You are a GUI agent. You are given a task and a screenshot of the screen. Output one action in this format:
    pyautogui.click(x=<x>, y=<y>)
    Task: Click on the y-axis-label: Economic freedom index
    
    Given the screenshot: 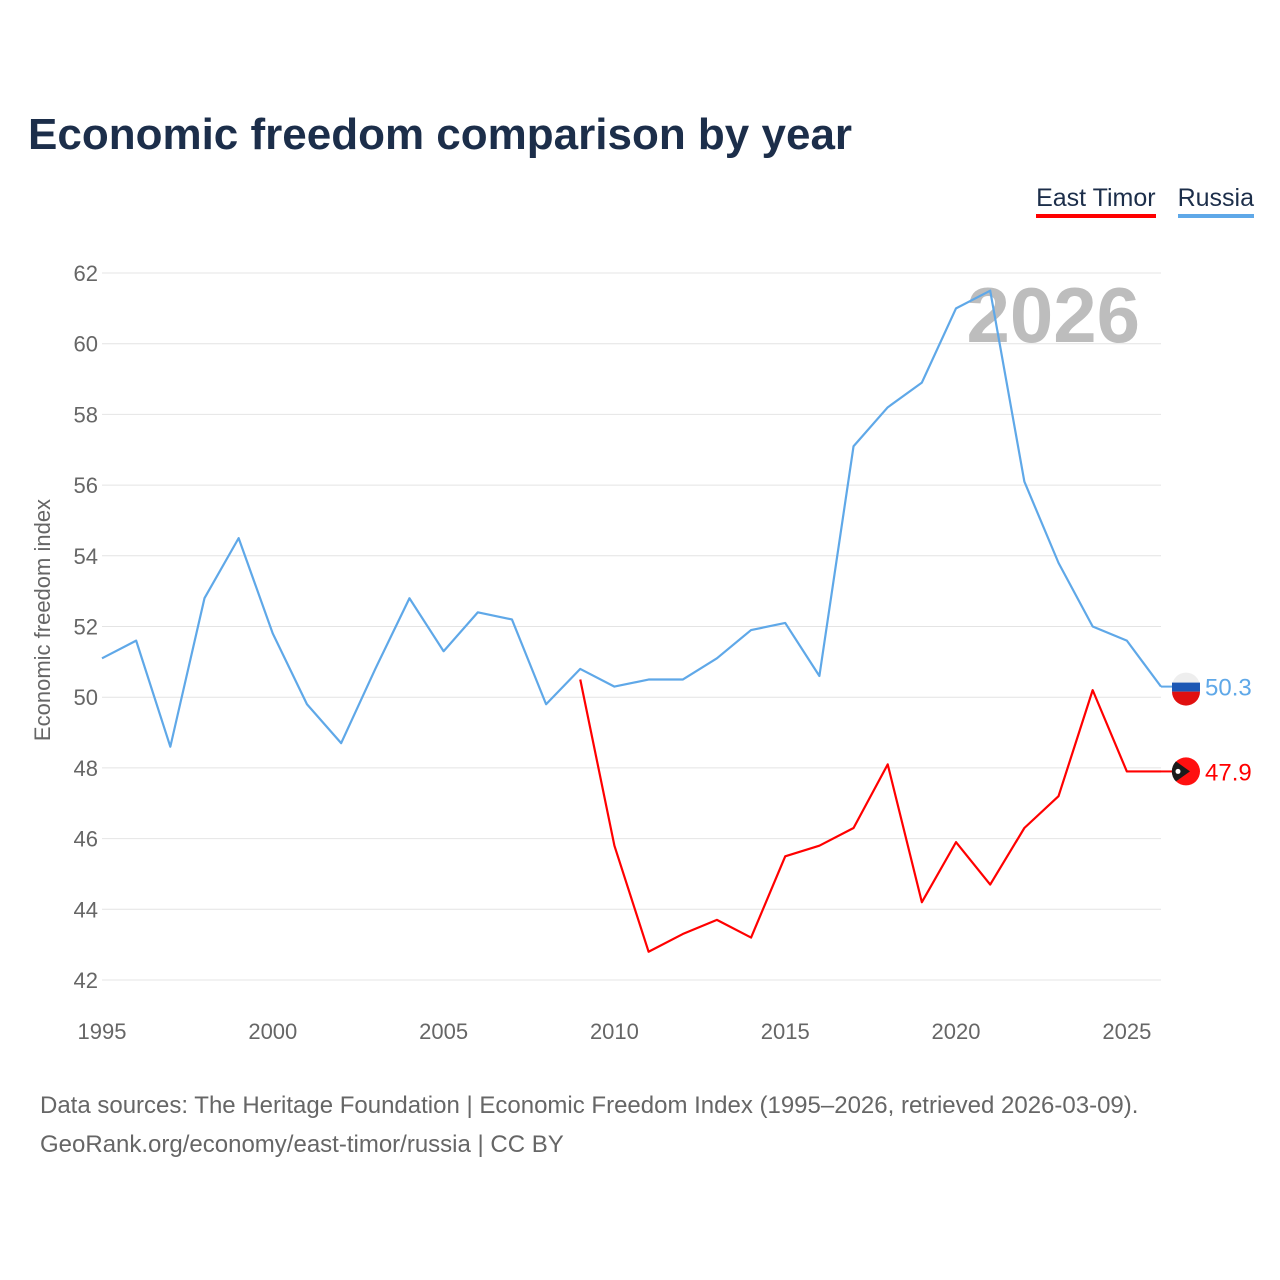 What is the action you would take?
    pyautogui.click(x=42, y=620)
    